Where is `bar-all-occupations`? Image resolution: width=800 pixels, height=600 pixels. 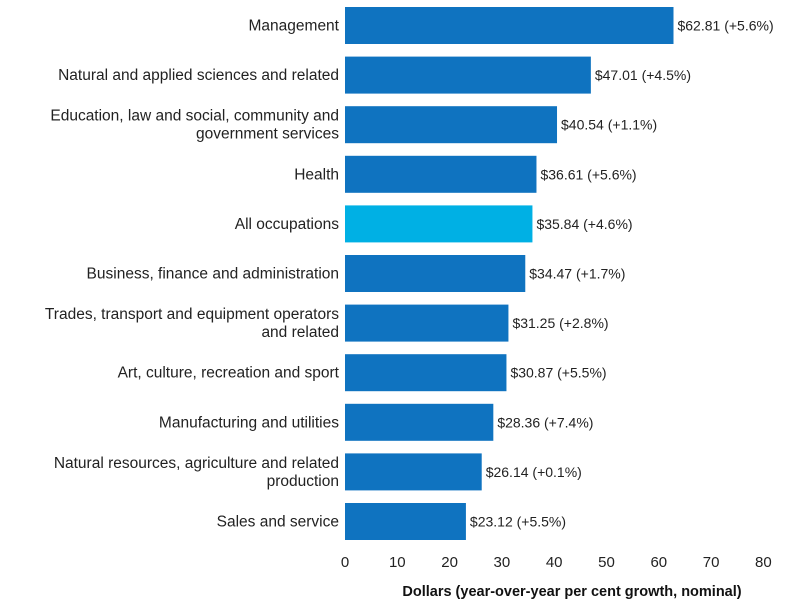 bar-all-occupations is located at coordinates (439, 224).